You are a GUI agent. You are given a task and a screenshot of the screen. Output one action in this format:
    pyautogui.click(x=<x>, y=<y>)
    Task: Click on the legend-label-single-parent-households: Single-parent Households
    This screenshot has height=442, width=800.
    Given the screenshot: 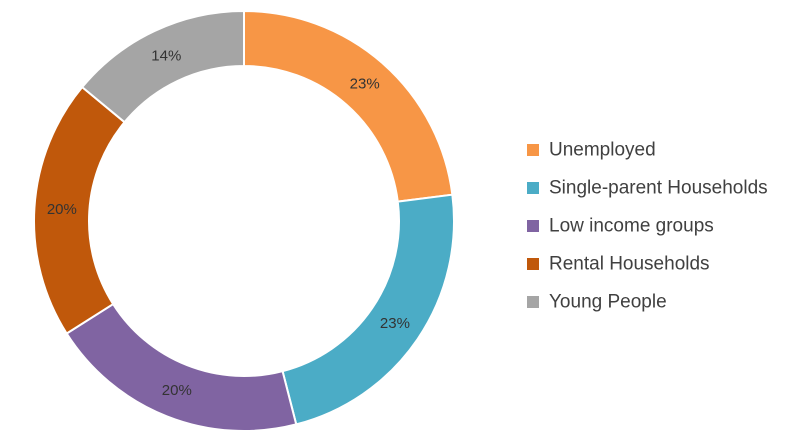 What is the action you would take?
    pyautogui.click(x=658, y=188)
    